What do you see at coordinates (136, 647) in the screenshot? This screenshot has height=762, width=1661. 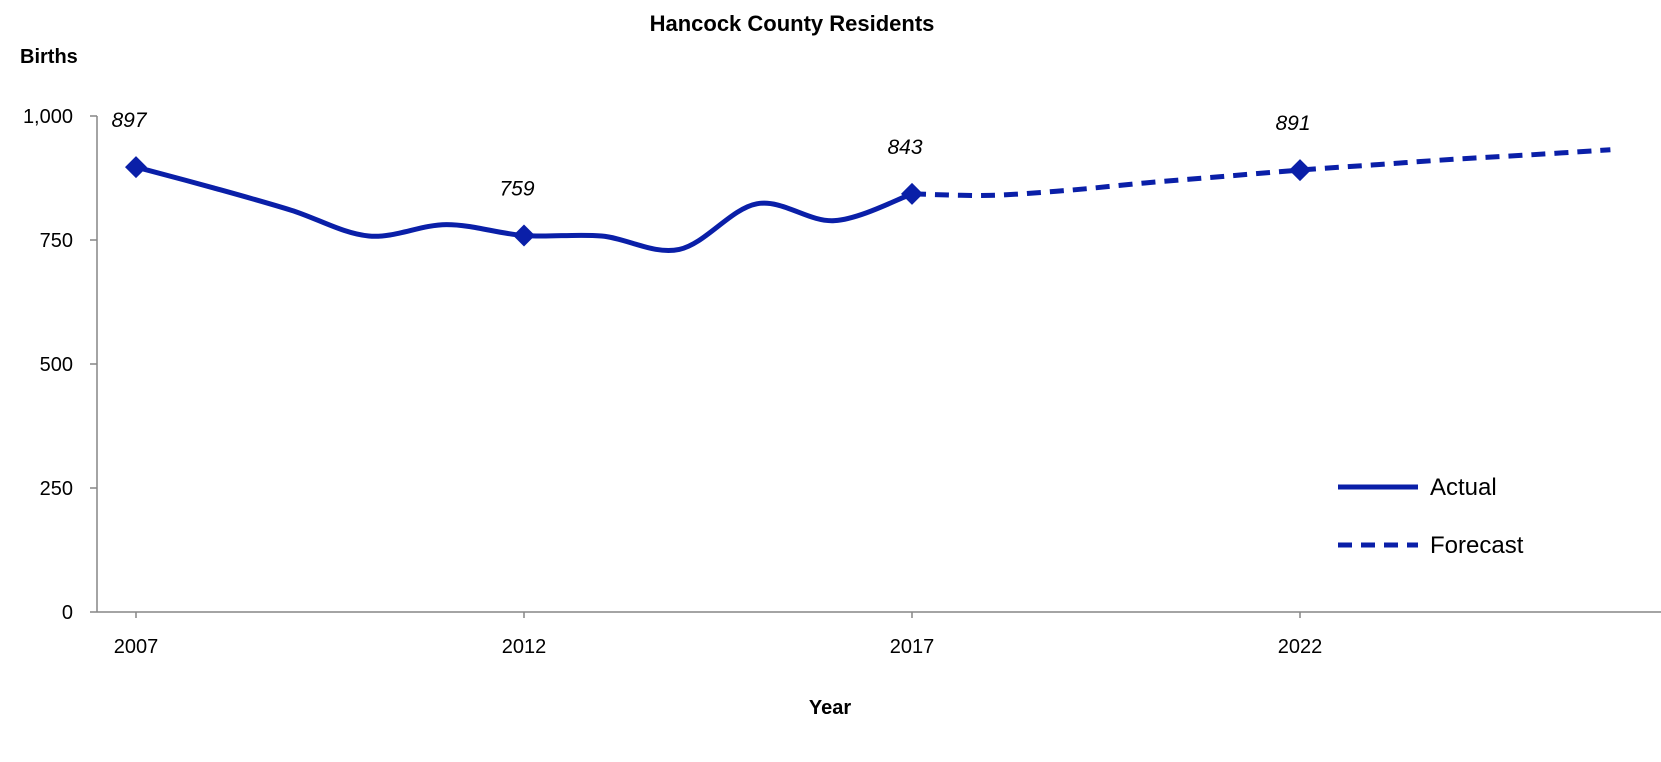 I see `x-tick-label: 2007` at bounding box center [136, 647].